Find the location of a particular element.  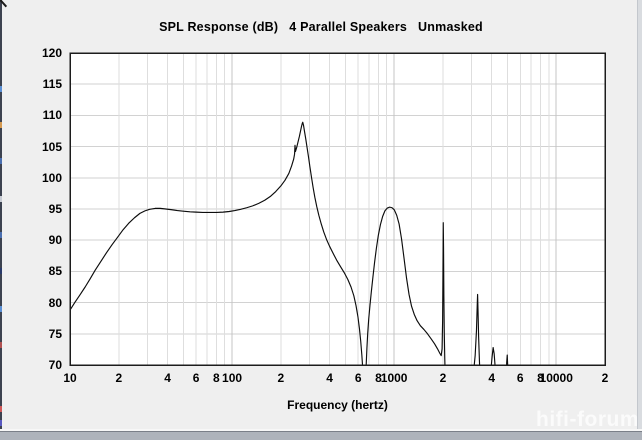

x-tick-label: 10 is located at coordinates (70, 378).